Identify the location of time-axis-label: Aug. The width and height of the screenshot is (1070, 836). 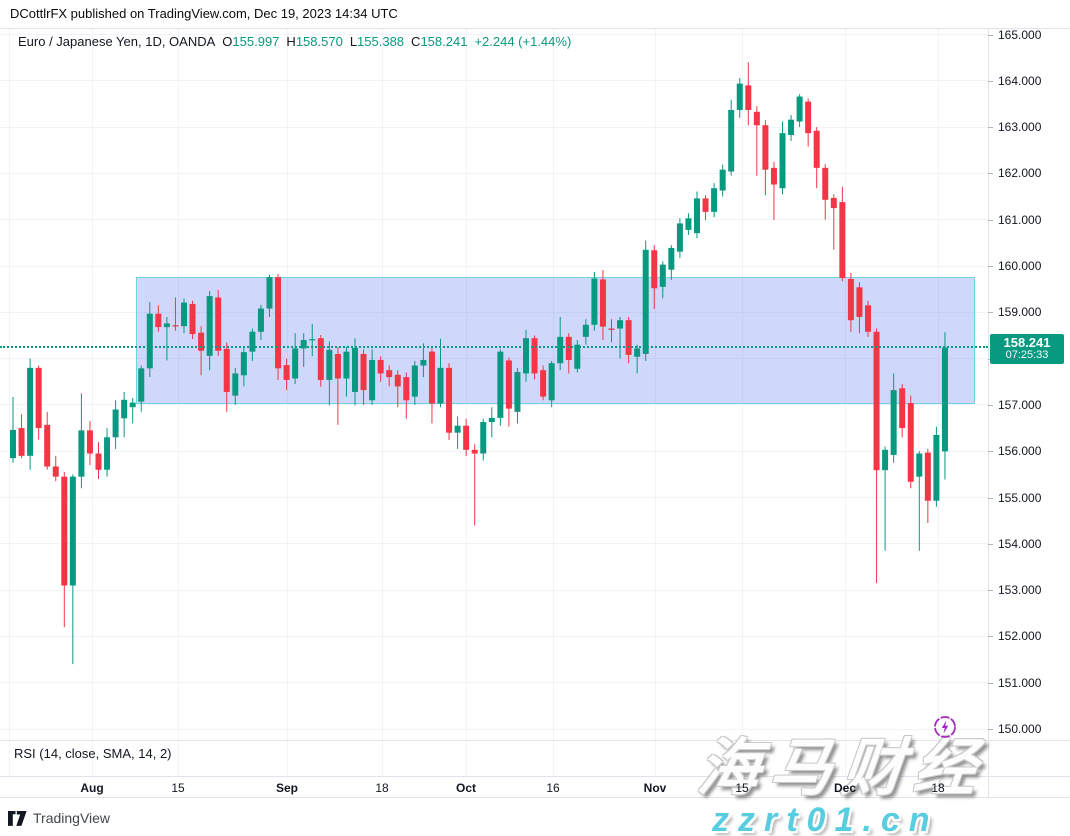
(92, 788).